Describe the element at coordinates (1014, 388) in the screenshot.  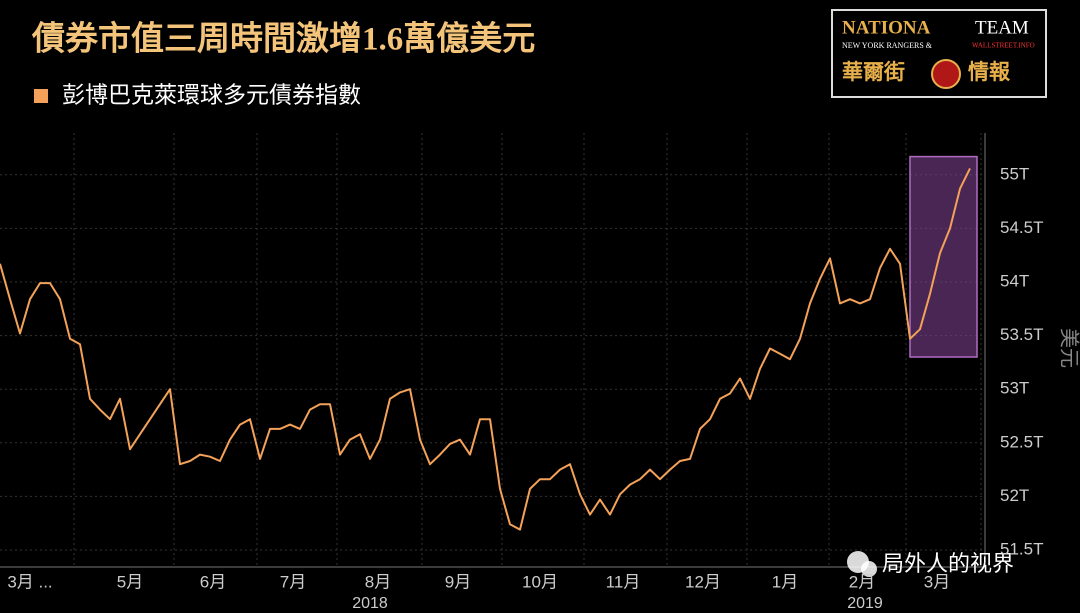
I see `y-tick-label: 53T` at that location.